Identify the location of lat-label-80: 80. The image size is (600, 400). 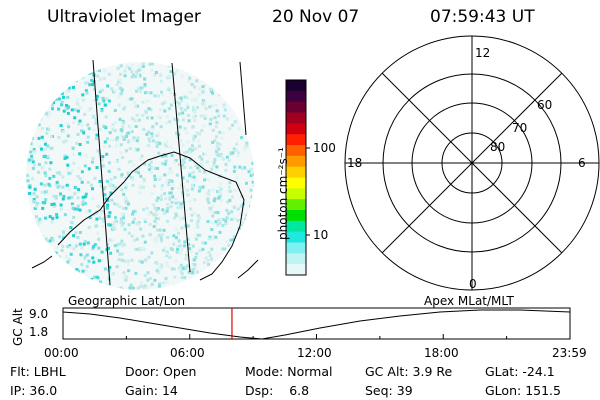
(498, 147).